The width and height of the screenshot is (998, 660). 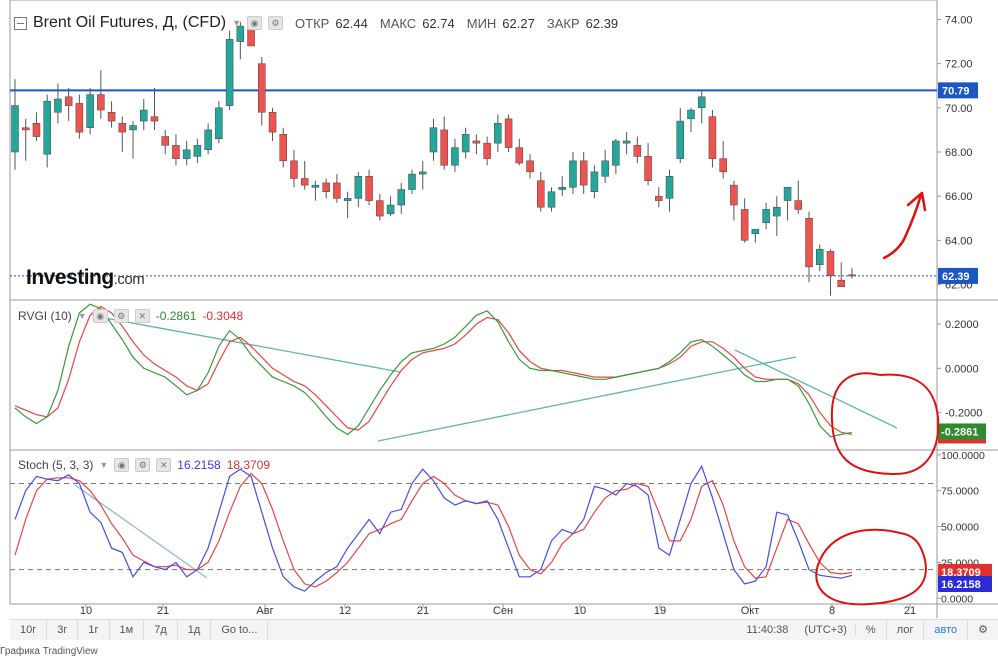 I want to click on time-tick-label: Сен, so click(x=503, y=611).